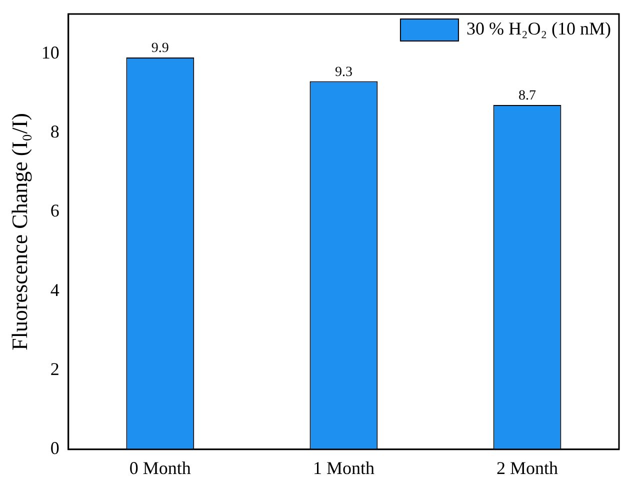 The height and width of the screenshot is (487, 623). Describe the element at coordinates (55, 131) in the screenshot. I see `y-tick-label: 8` at that location.